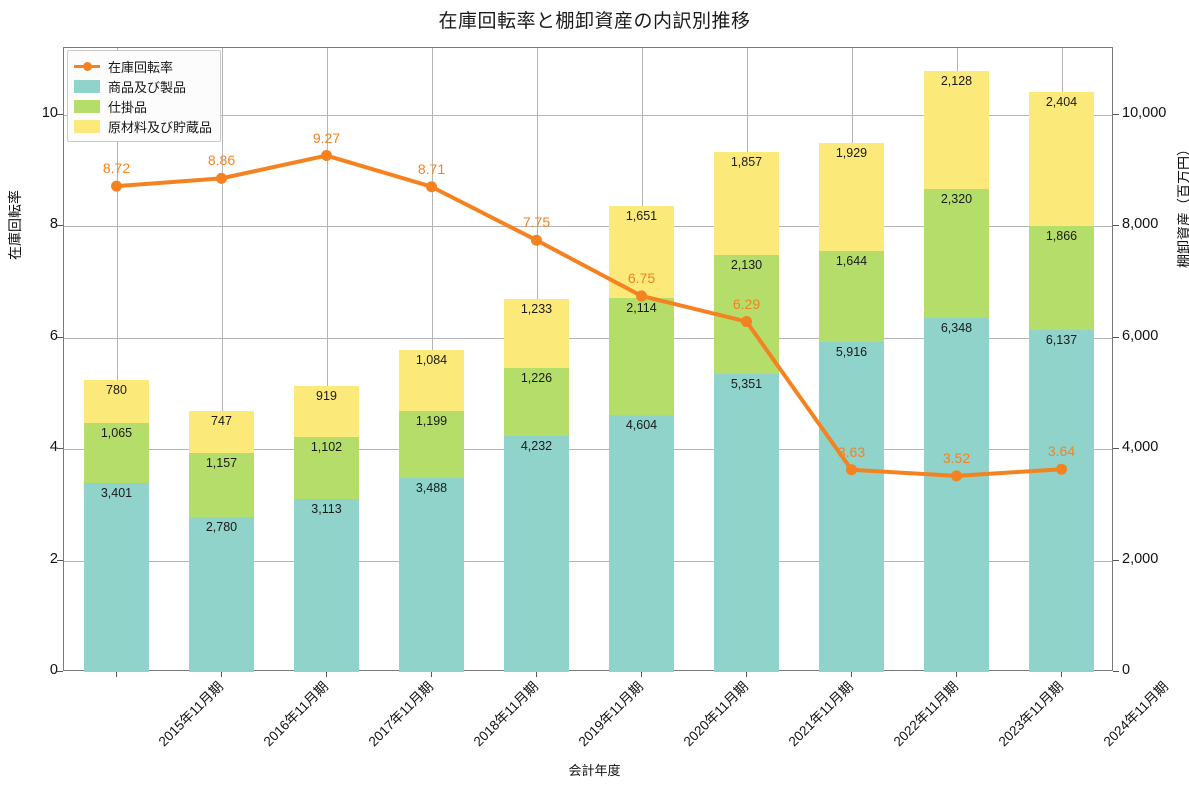 The width and height of the screenshot is (1189, 789). Describe the element at coordinates (1140, 224) in the screenshot. I see `y-tick-right: 8,000` at that location.